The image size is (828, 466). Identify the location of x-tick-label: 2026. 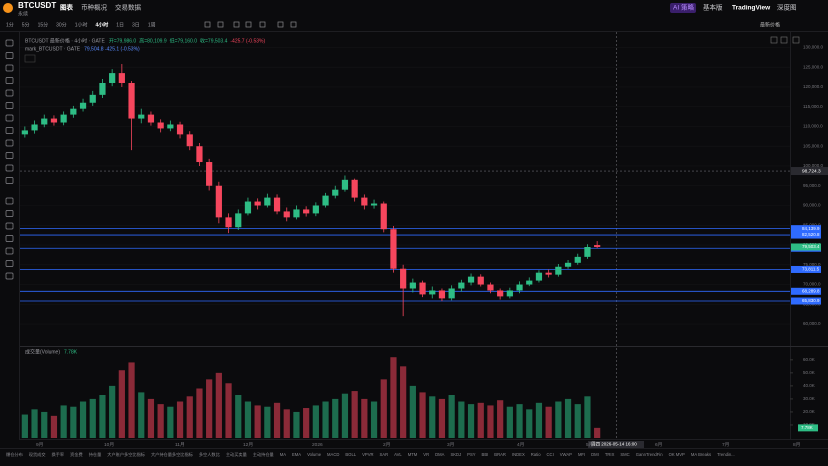
(317, 445).